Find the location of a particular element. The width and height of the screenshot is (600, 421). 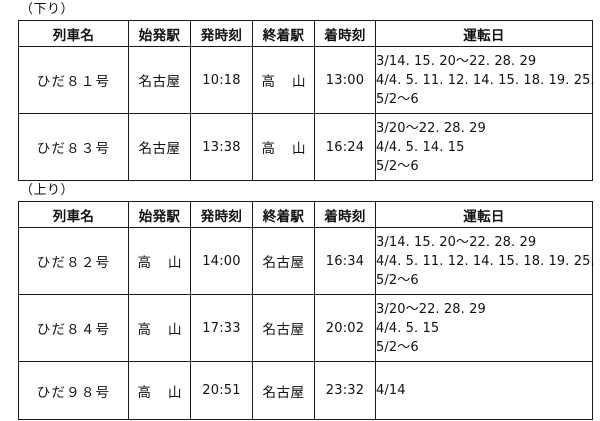

cell-departure-time: 14:00 is located at coordinates (221, 261).